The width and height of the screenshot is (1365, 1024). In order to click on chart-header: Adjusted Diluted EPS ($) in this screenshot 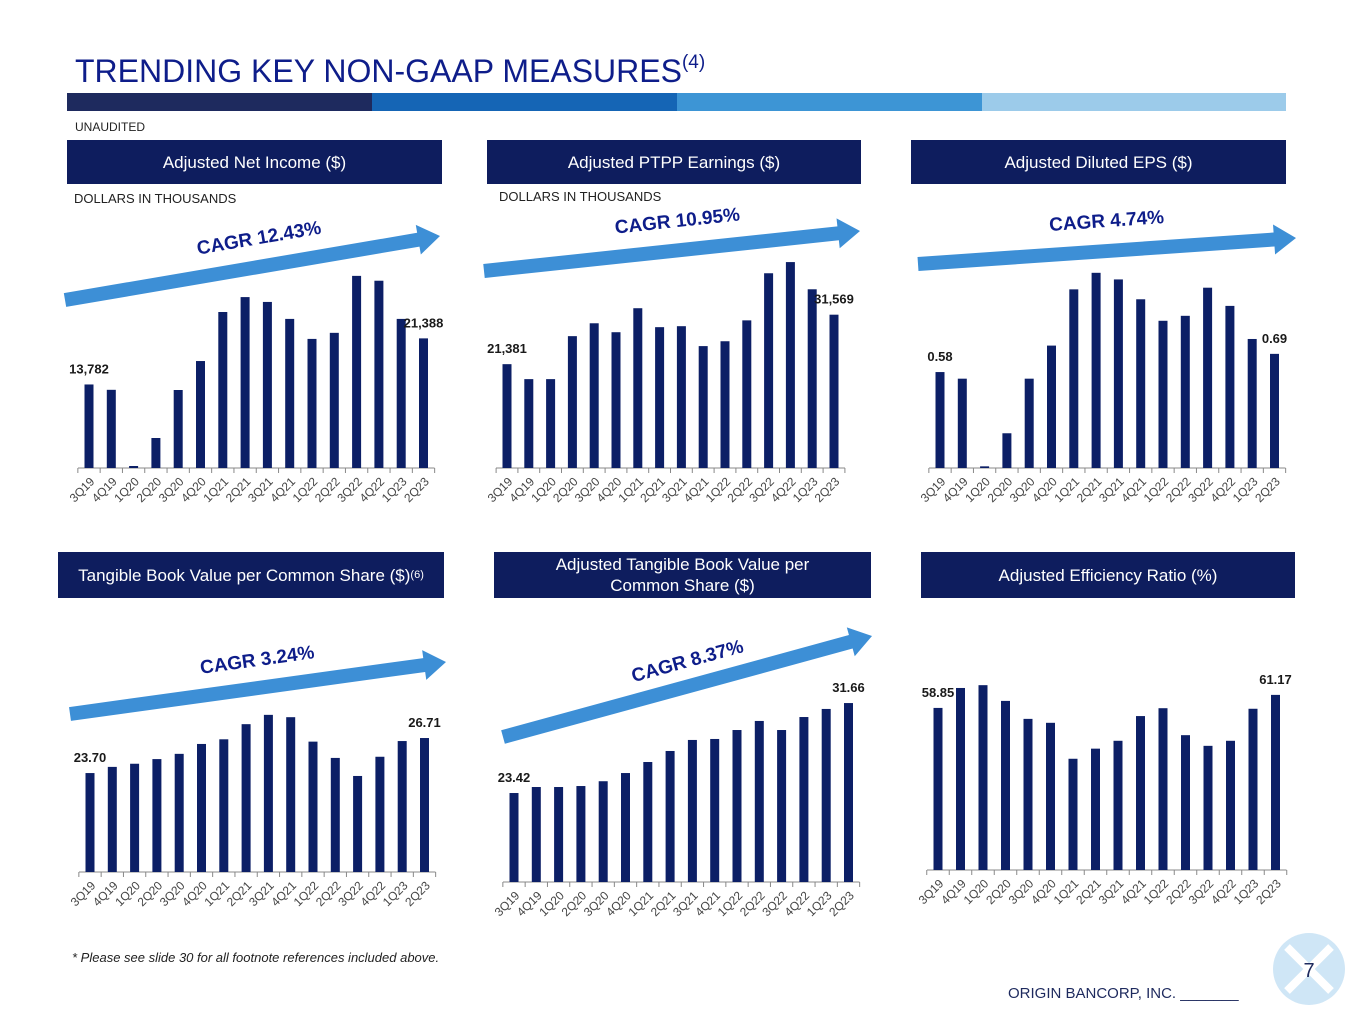, I will do `click(1098, 162)`.